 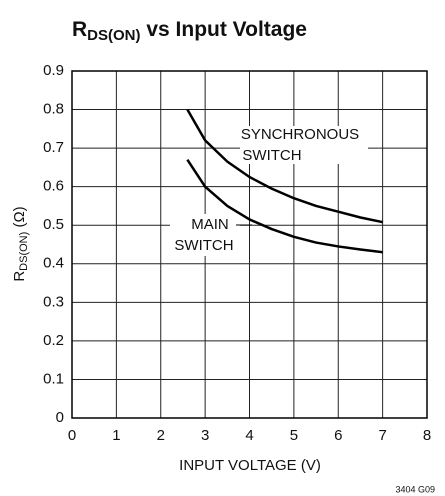 I want to click on ylabel-part: (Ω), so click(x=19, y=218).